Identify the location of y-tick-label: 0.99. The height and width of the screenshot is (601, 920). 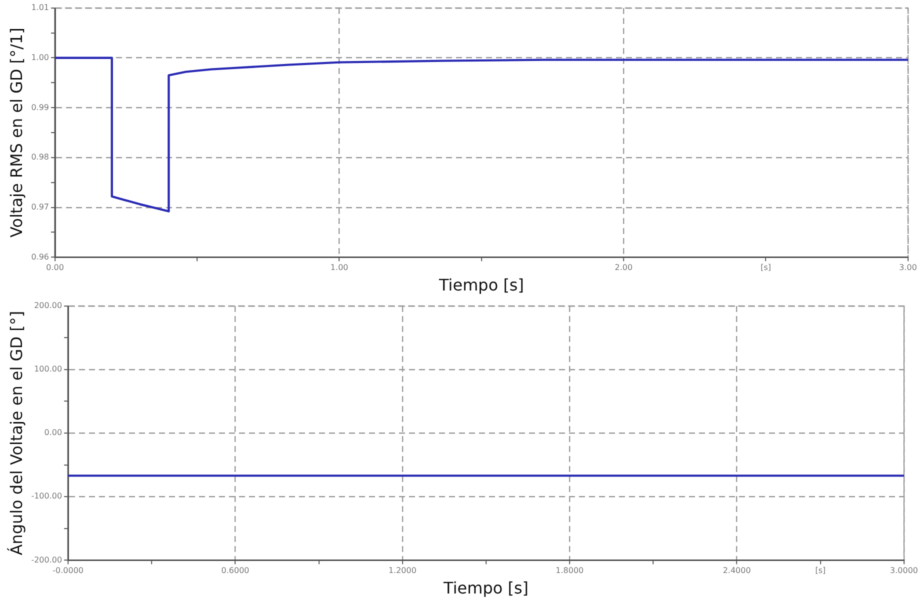
(40, 107).